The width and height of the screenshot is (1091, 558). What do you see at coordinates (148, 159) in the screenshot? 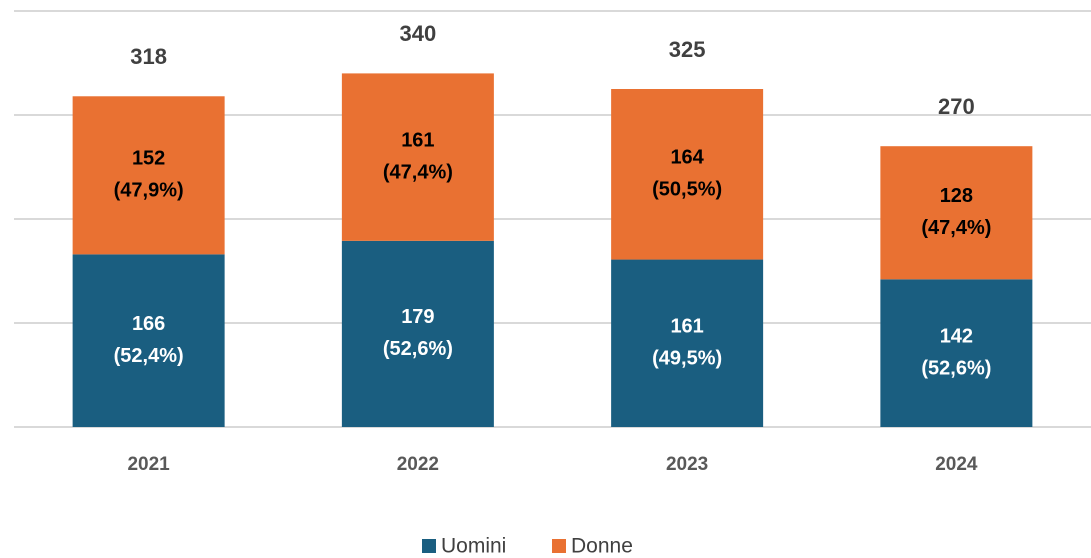
I see `value-label: 152` at bounding box center [148, 159].